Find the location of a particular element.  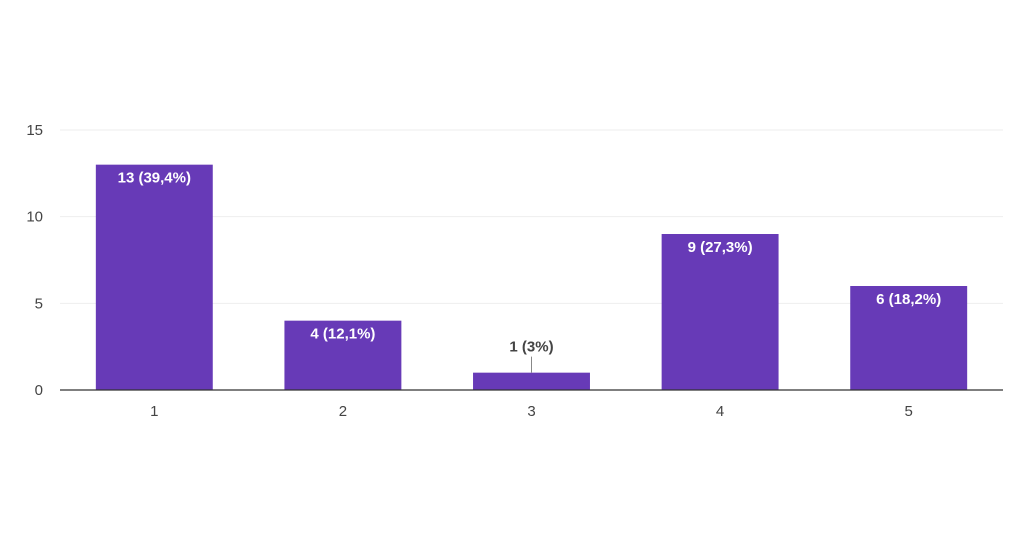

y-tick-label: 5 is located at coordinates (39, 303).